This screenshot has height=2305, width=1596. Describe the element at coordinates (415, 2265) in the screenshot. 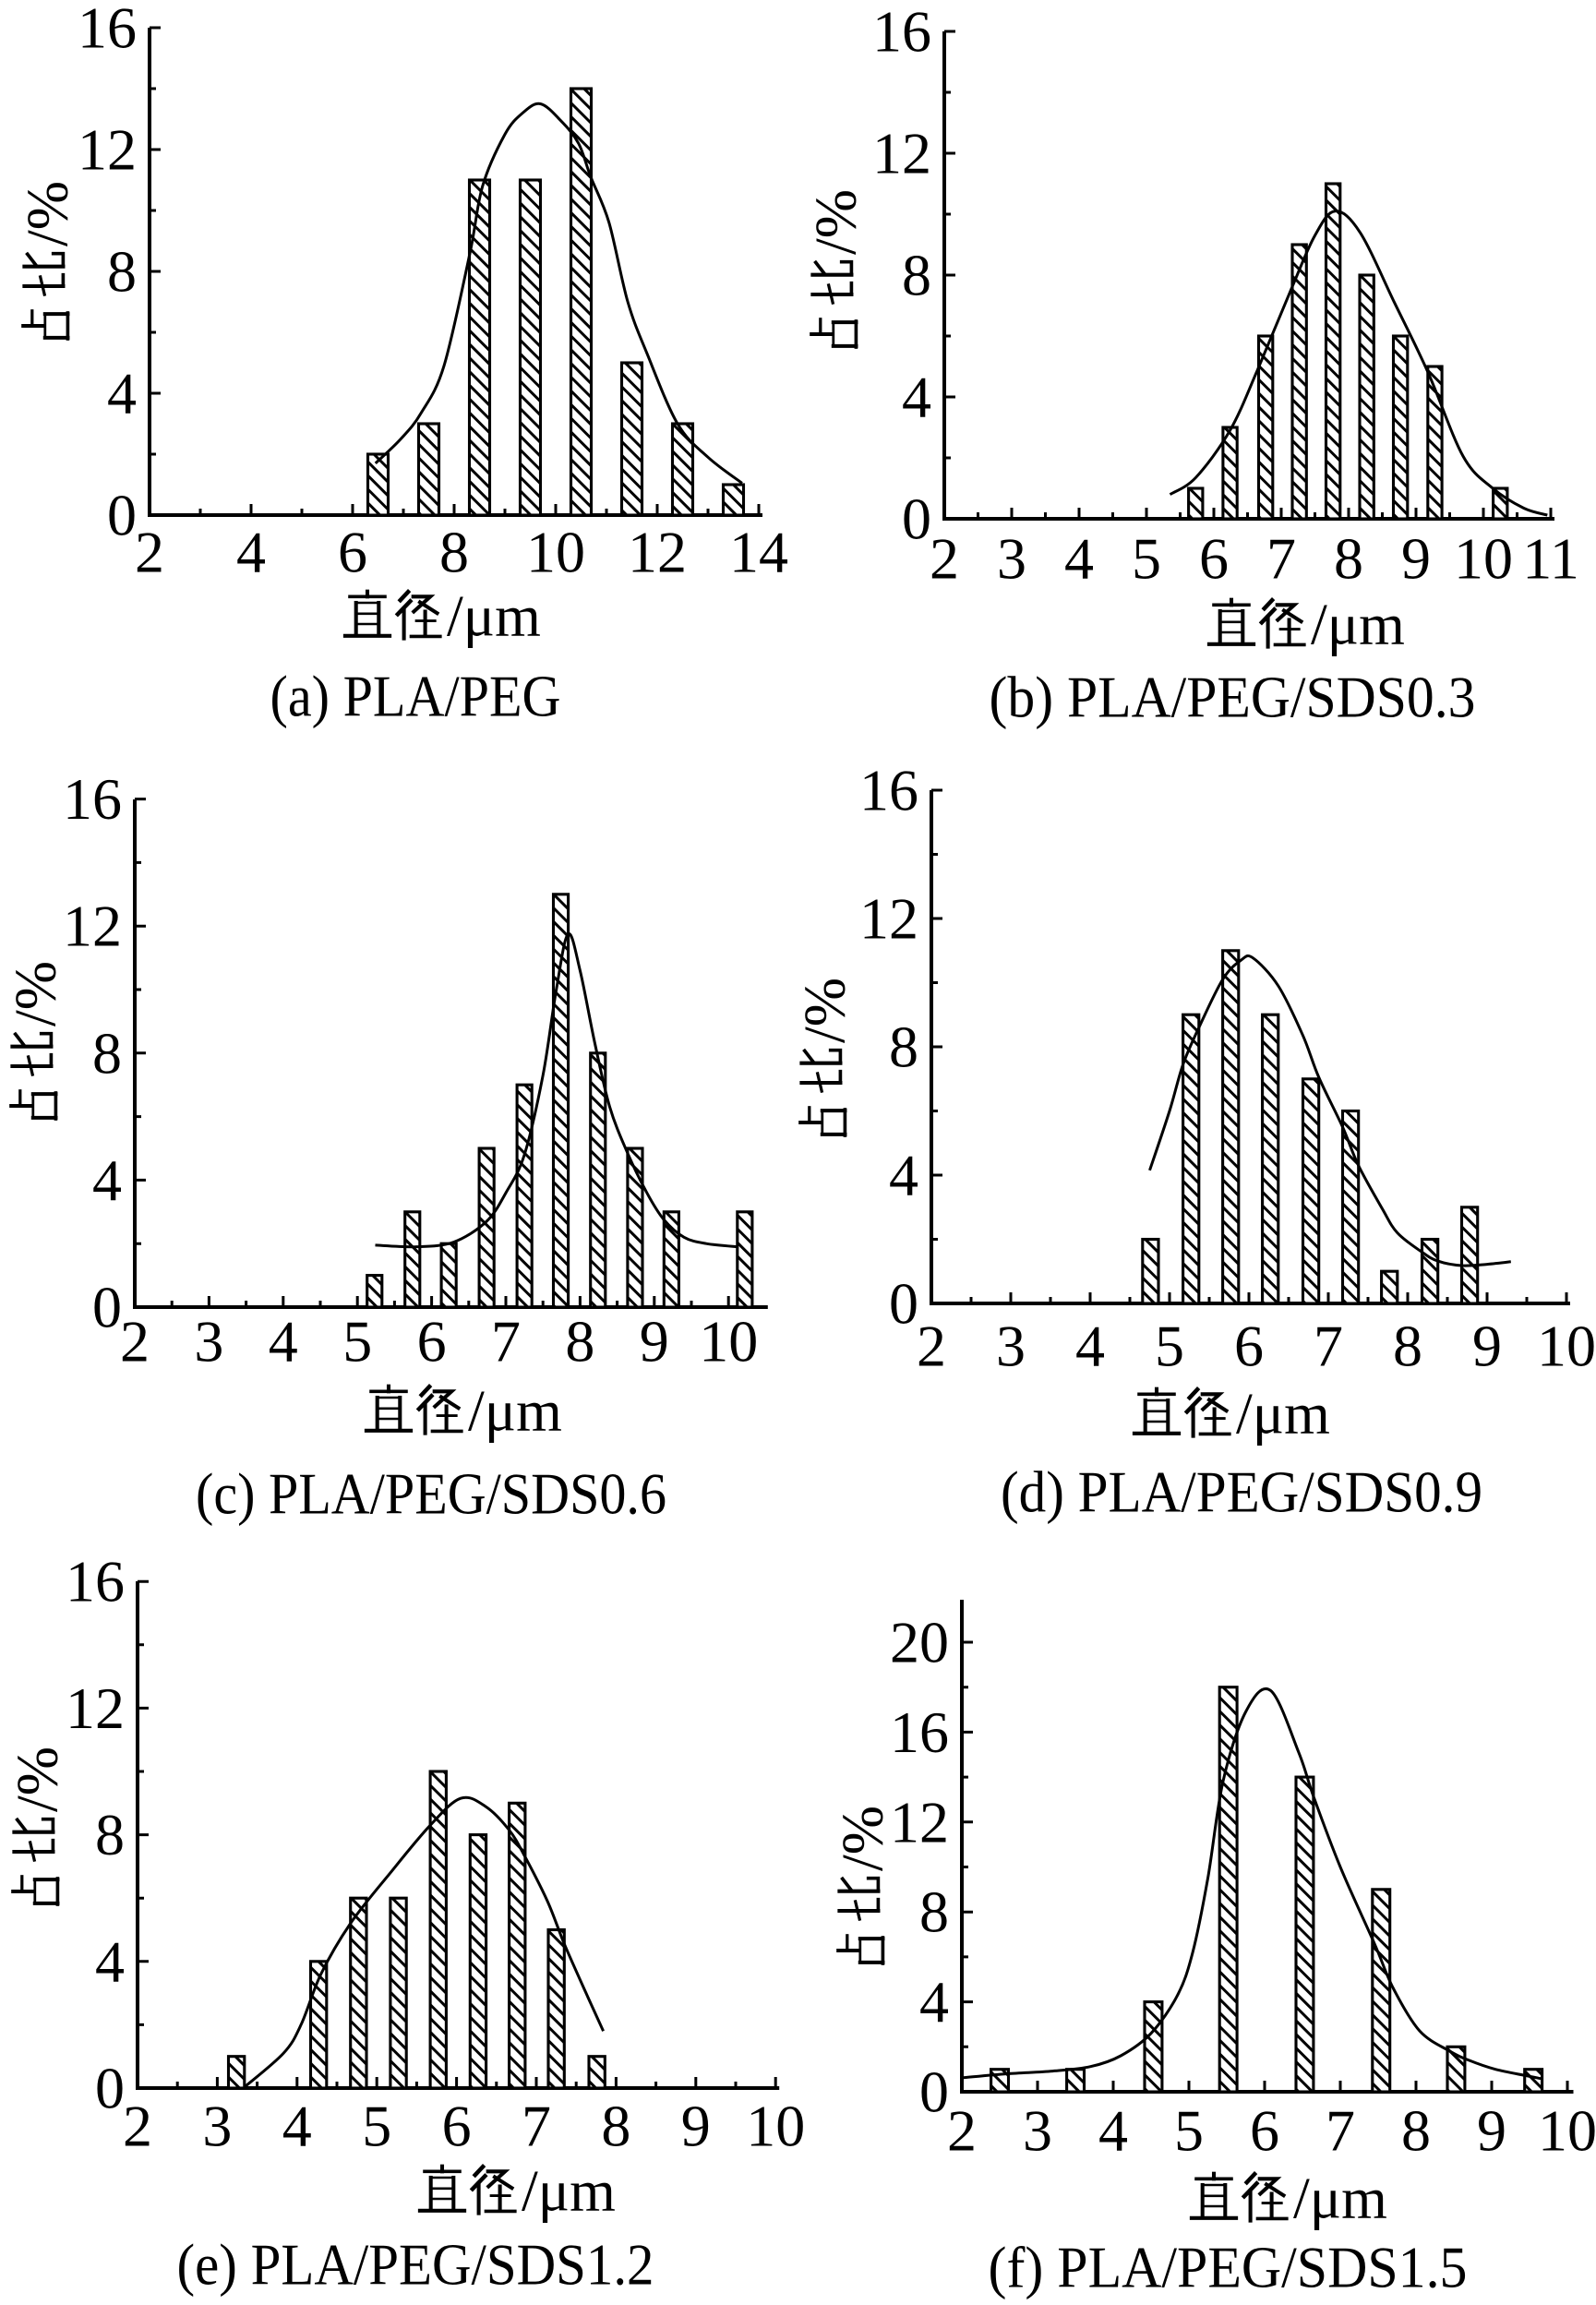

I see `svg-text: (e) PLA/PEG/SDS1.2` at that location.